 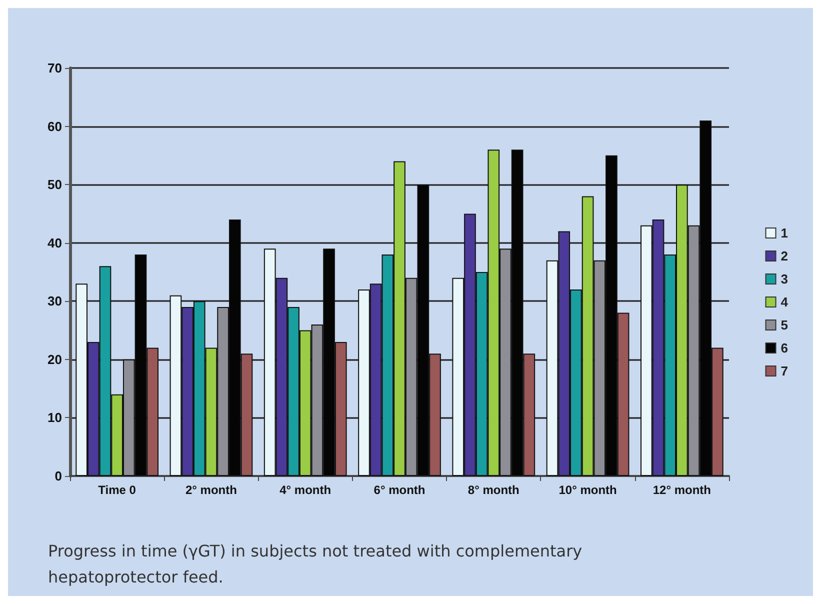 I want to click on y-tick-label: 0, so click(x=58, y=476).